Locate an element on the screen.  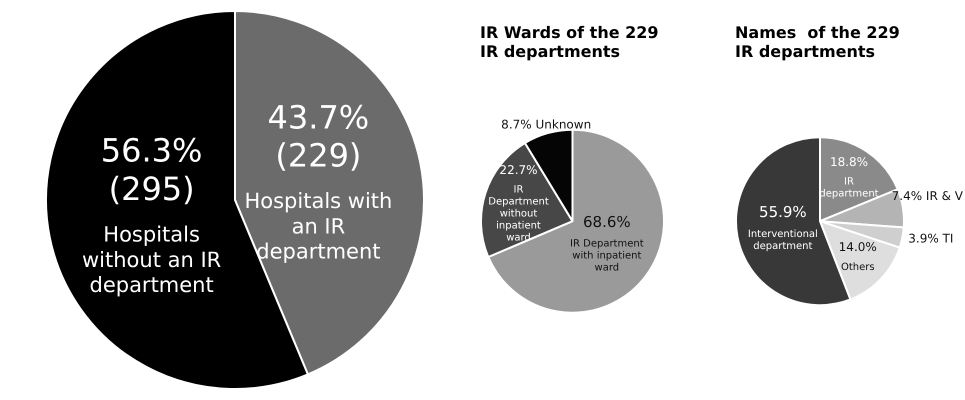
data-label: 56.3% (295) is located at coordinates (151, 170).